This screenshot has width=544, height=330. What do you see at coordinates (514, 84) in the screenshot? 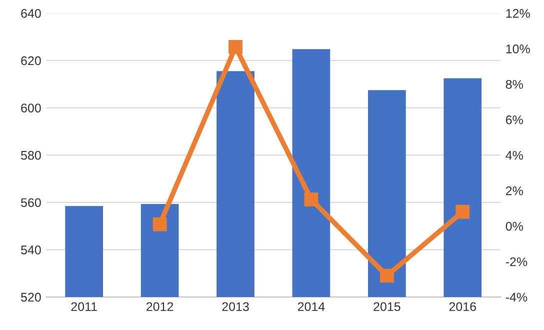
I see `y2-tick-label: 8%` at bounding box center [514, 84].